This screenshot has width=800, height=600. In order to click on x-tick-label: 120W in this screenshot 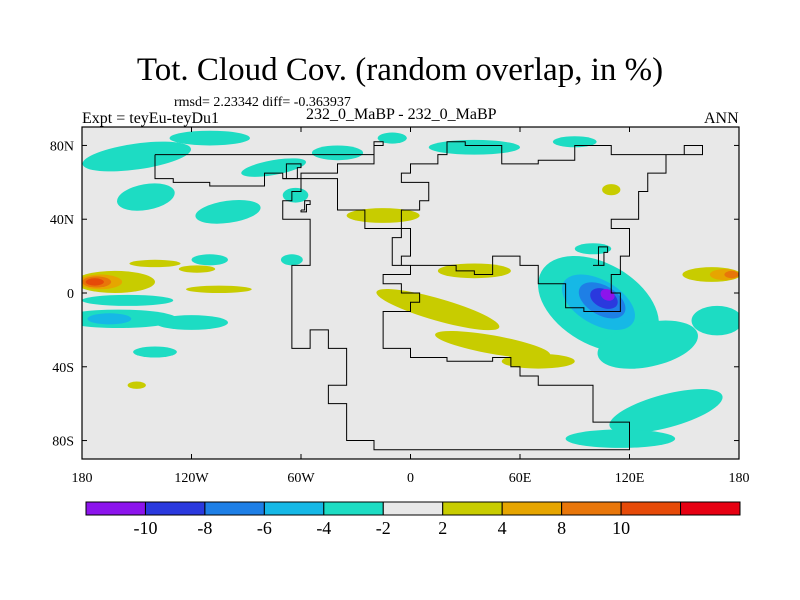, I will do `click(191, 478)`.